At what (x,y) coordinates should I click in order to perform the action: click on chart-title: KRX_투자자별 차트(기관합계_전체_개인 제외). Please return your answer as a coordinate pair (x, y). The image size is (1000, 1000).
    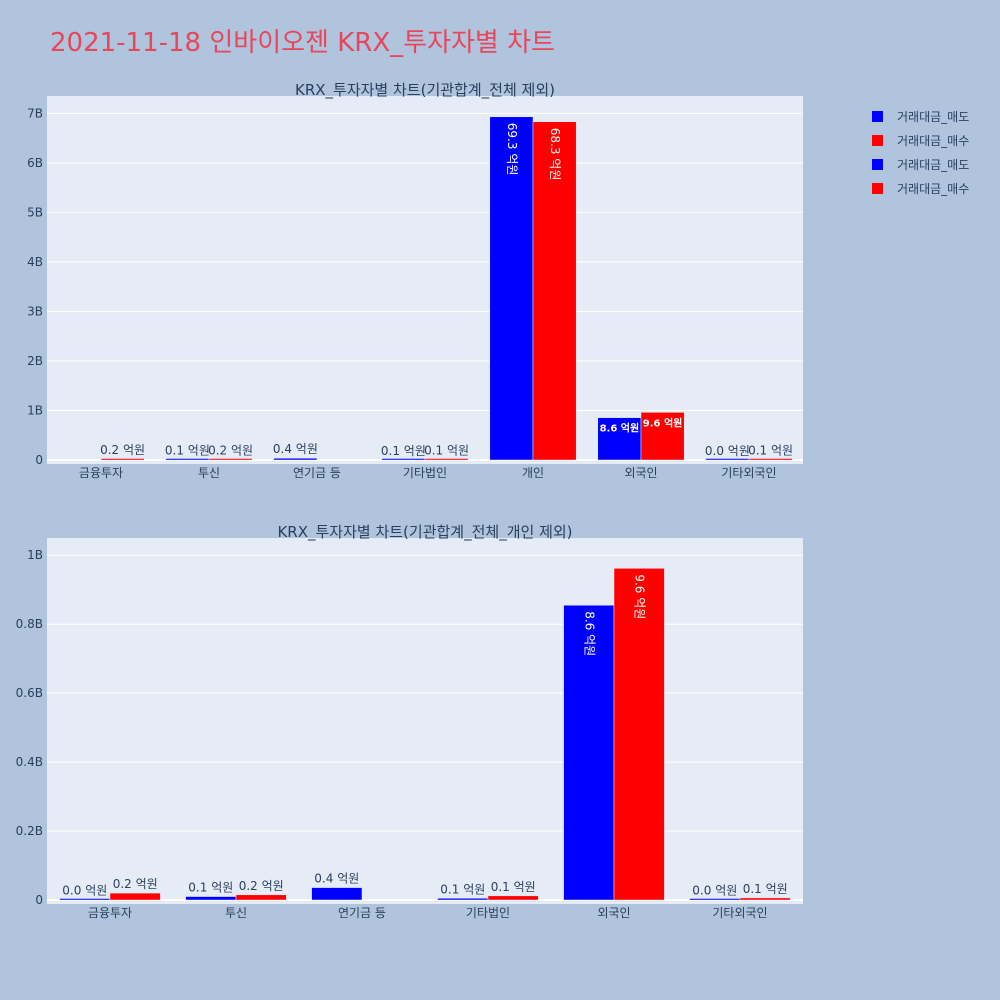
    Looking at the image, I should click on (424, 532).